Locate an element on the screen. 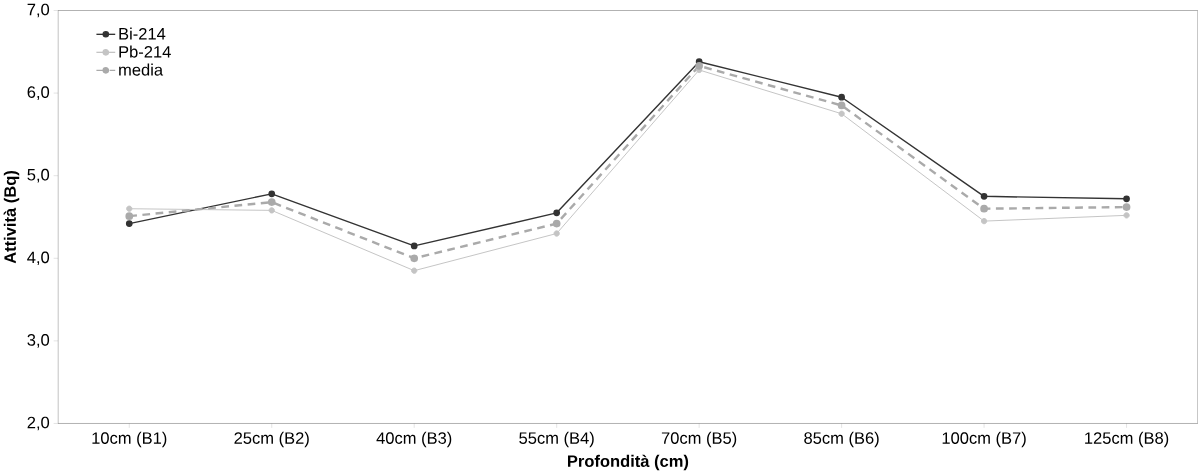 This screenshot has height=474, width=1198. x-tick-label: 40cm (B3) is located at coordinates (414, 439).